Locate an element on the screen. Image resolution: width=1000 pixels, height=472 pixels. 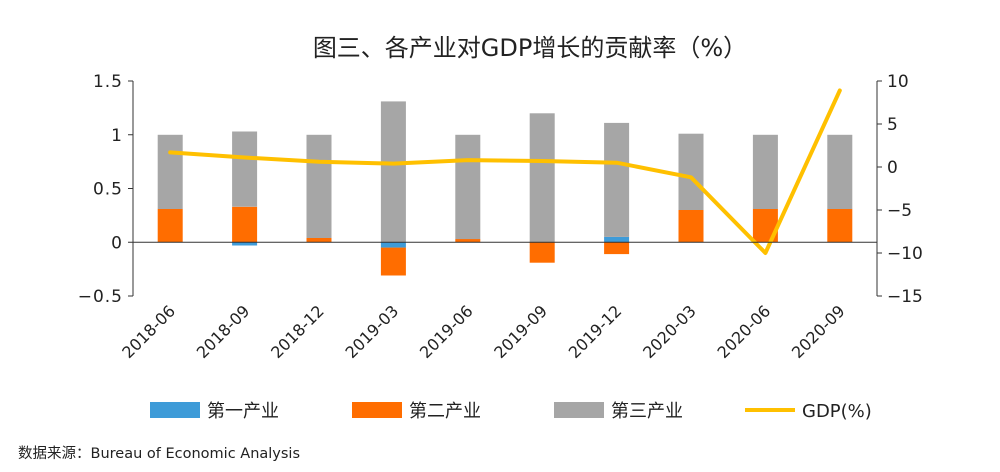
y-right-tick-label: 0 is located at coordinates (892, 168).